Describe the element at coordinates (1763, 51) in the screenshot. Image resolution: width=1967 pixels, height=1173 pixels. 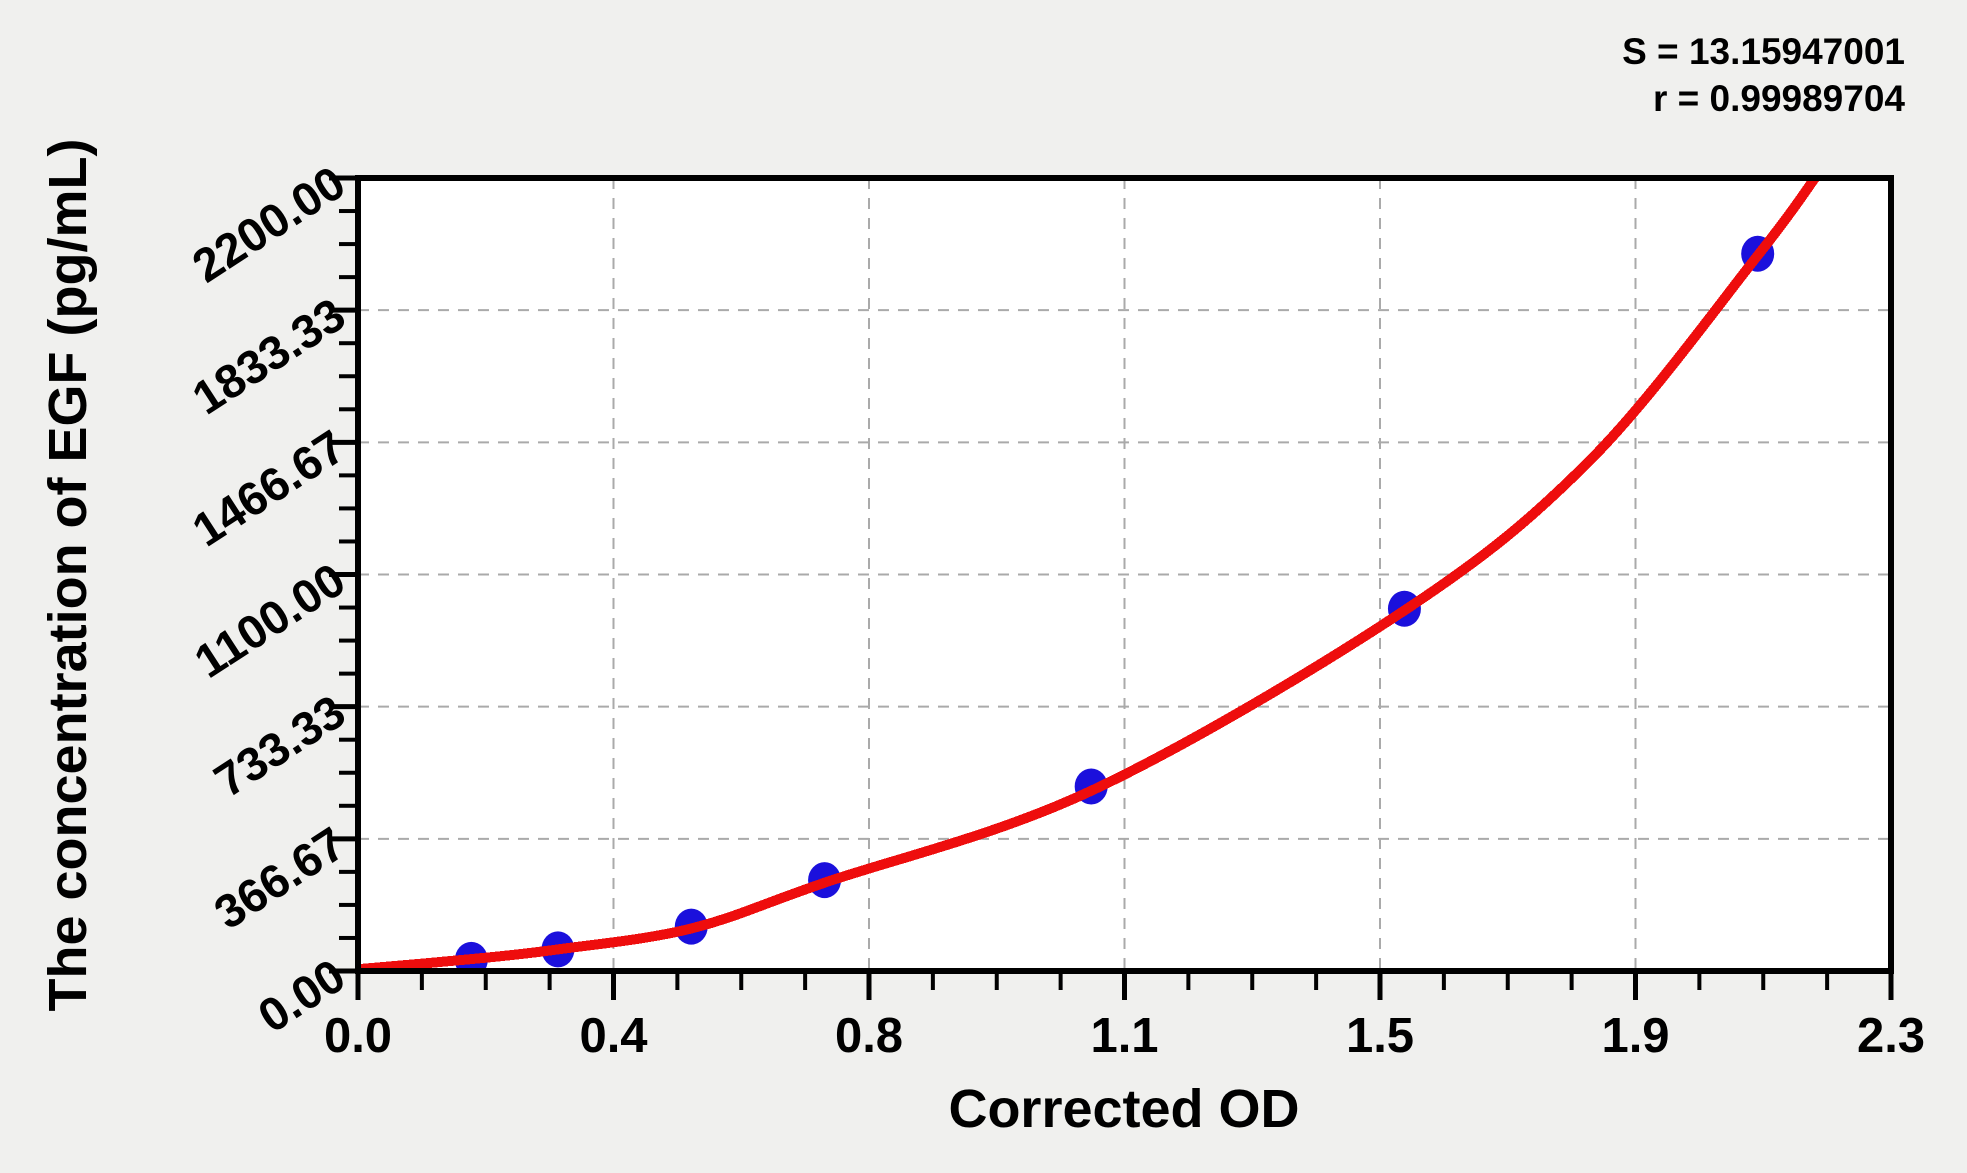
I see `s-value-text: S = 13.15947001` at that location.